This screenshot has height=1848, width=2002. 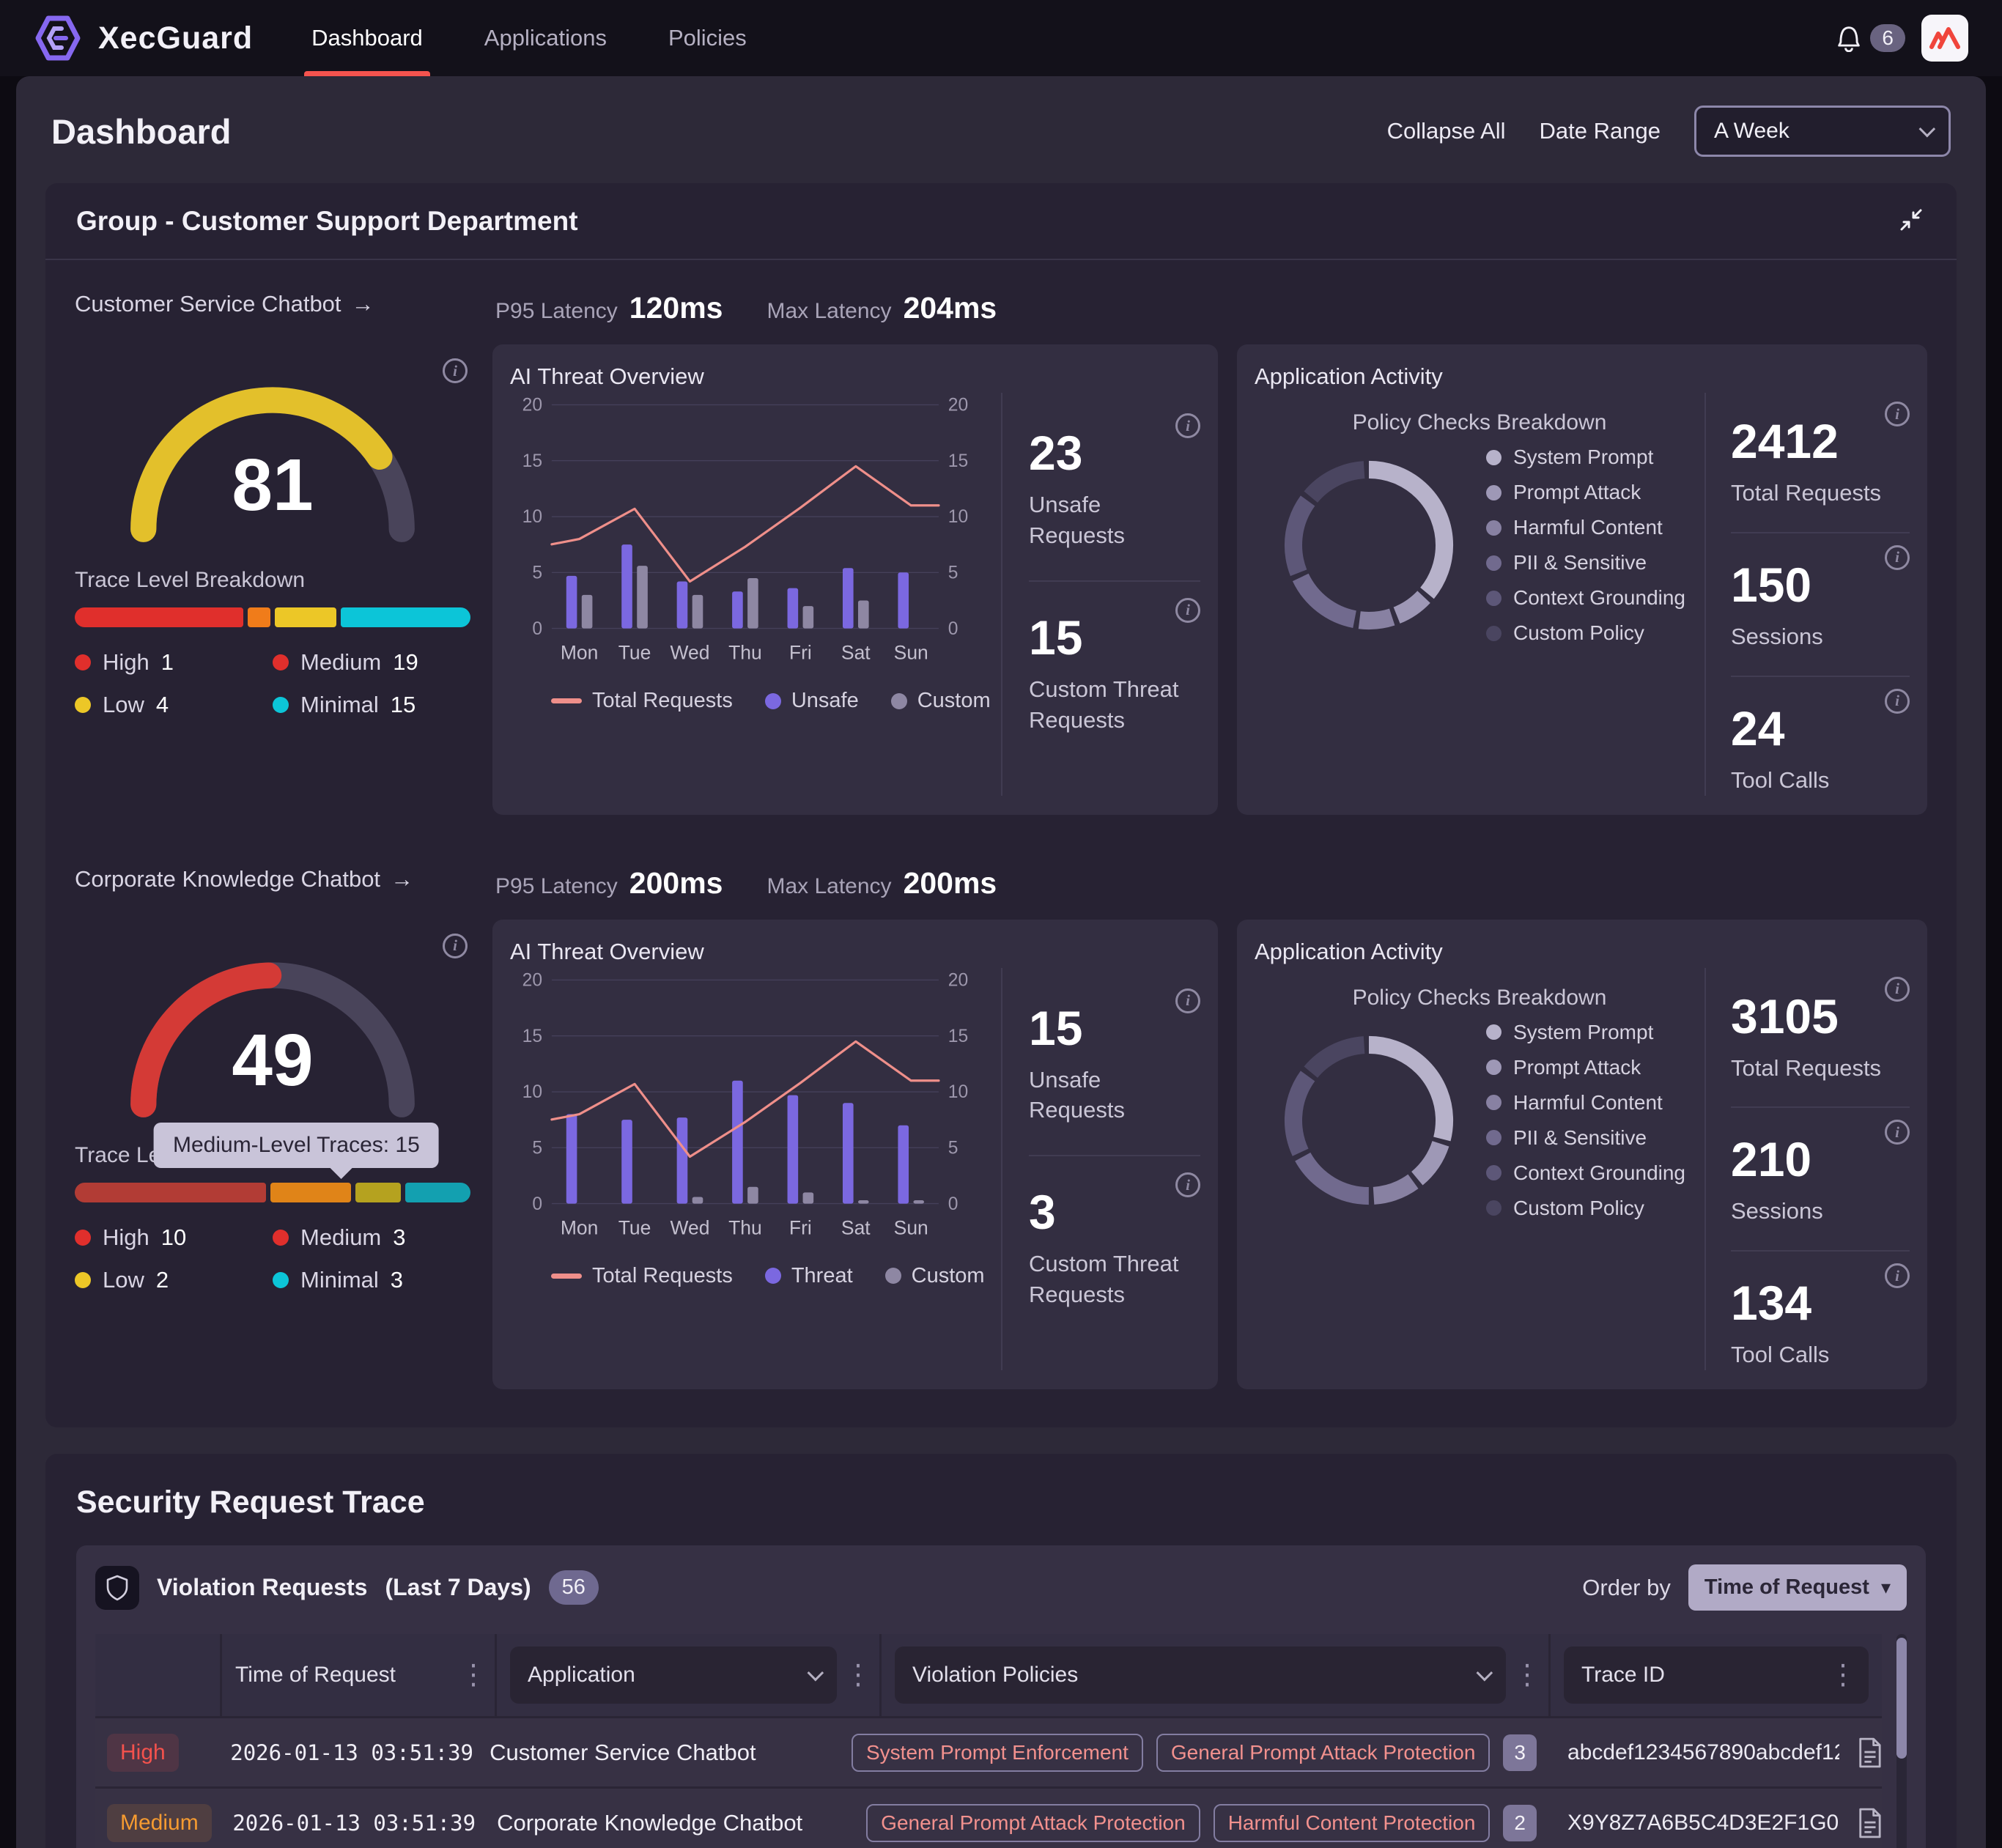 I want to click on trace-id-column-header: Trace ID, so click(x=1715, y=1675).